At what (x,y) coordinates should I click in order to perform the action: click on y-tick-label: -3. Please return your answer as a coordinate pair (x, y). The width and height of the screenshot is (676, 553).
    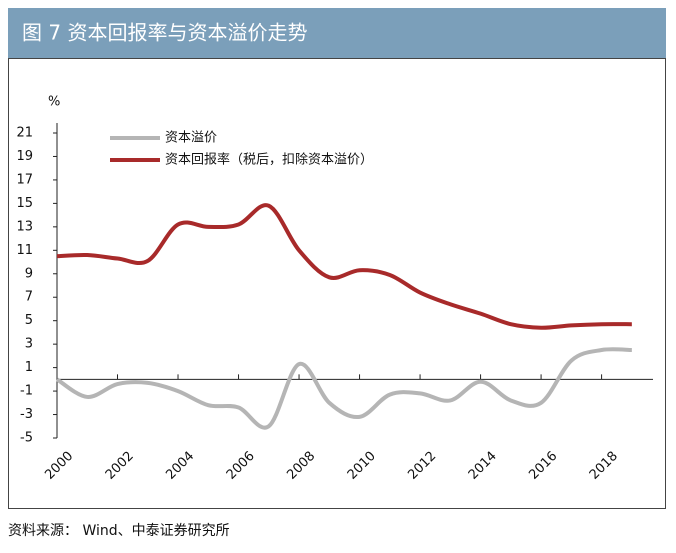
    Looking at the image, I should click on (26, 414).